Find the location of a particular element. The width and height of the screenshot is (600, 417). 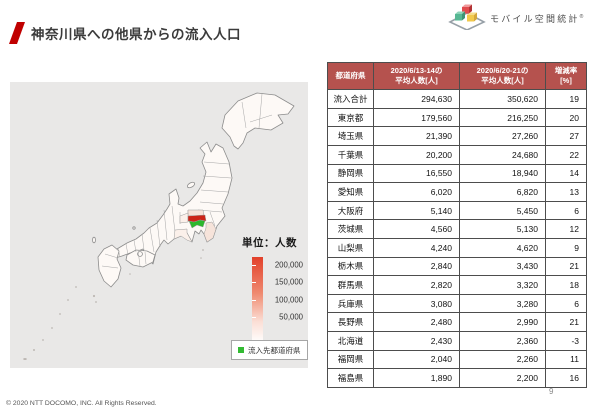

value-cell: 11 is located at coordinates (566, 359).